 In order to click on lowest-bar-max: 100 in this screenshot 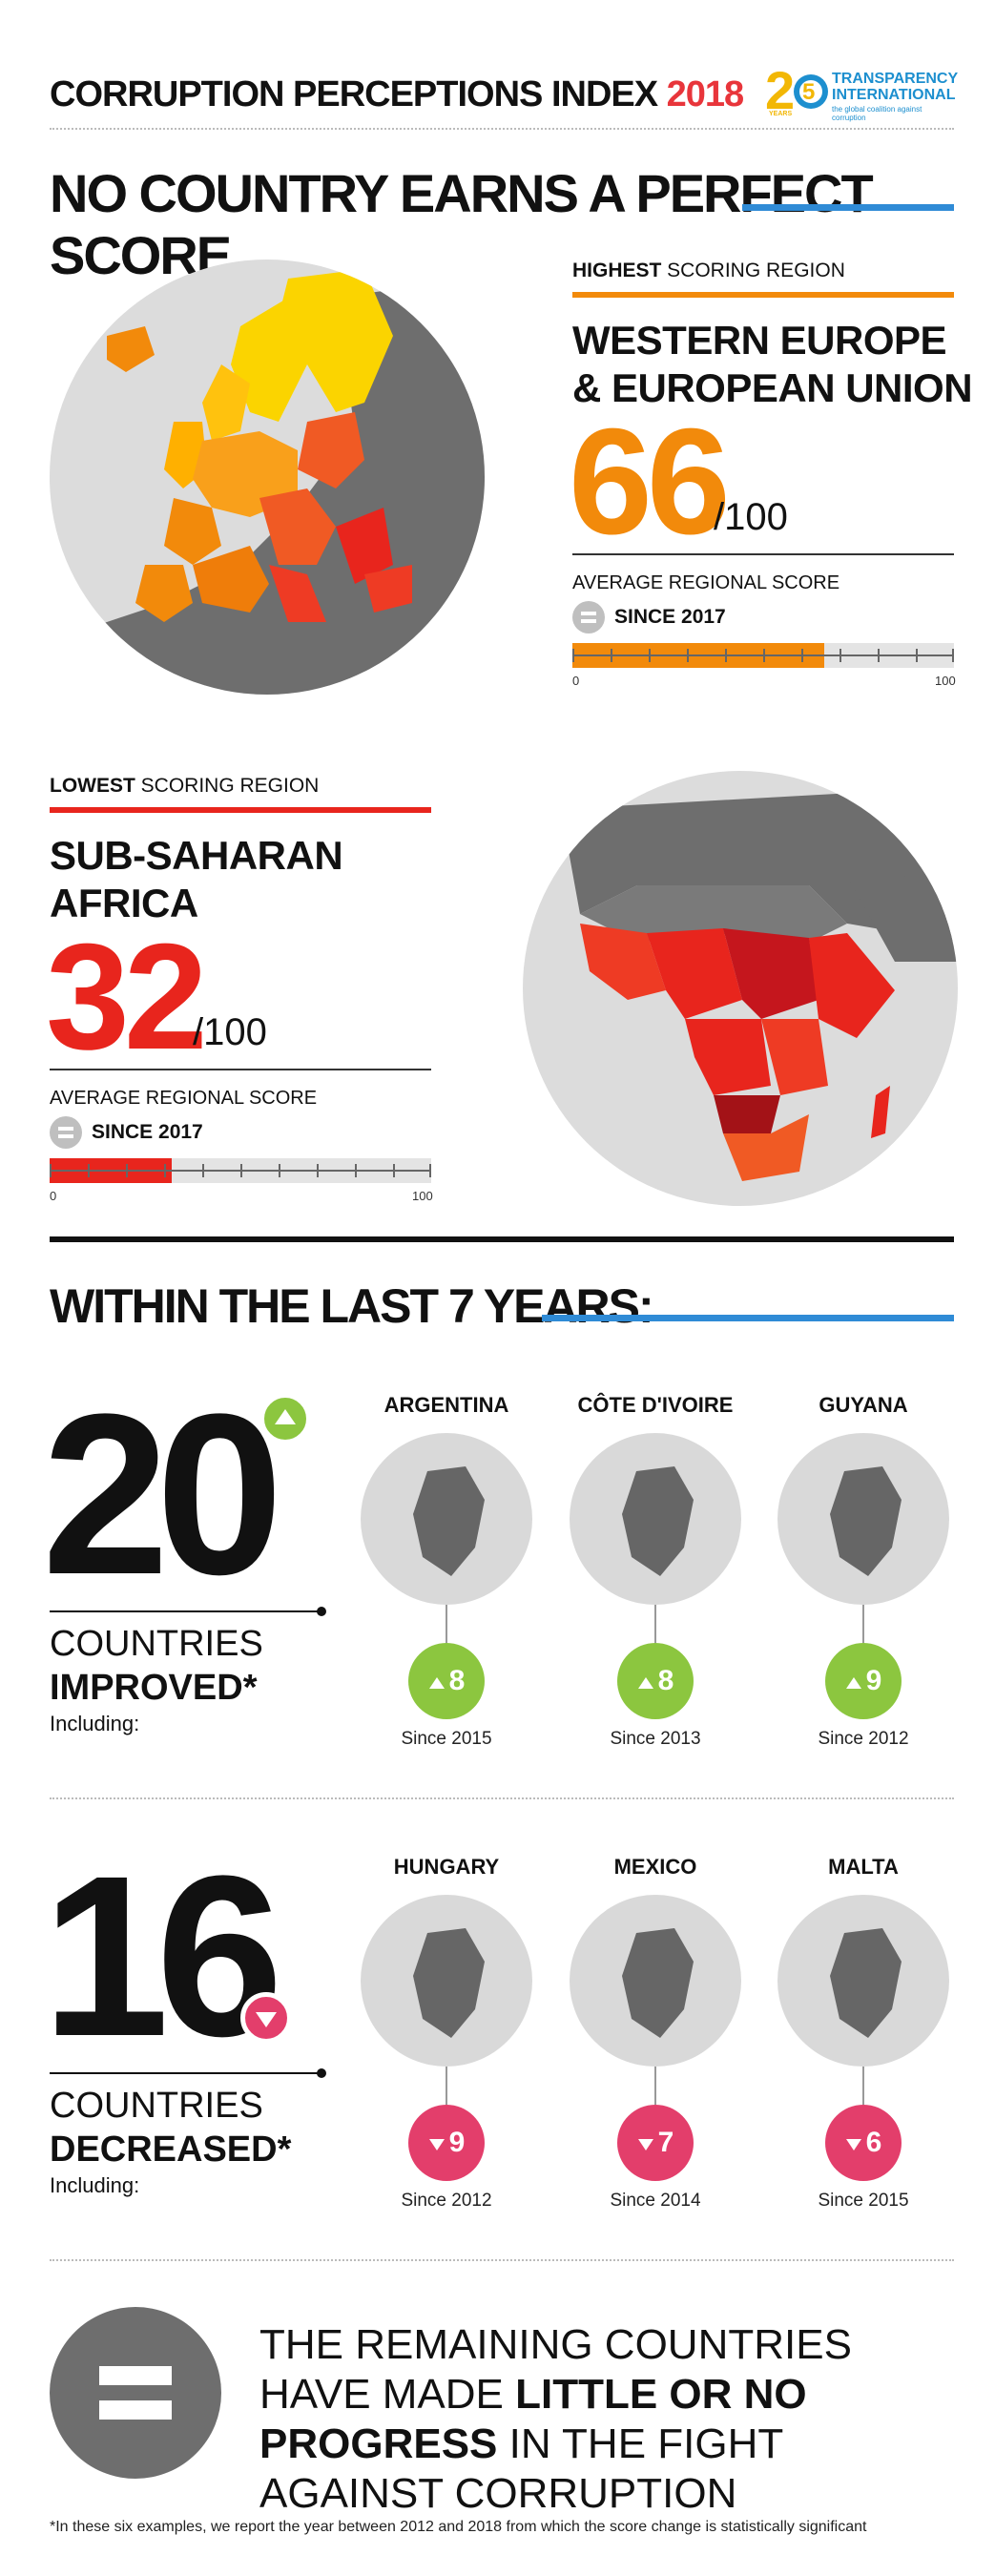, I will do `click(422, 1196)`.